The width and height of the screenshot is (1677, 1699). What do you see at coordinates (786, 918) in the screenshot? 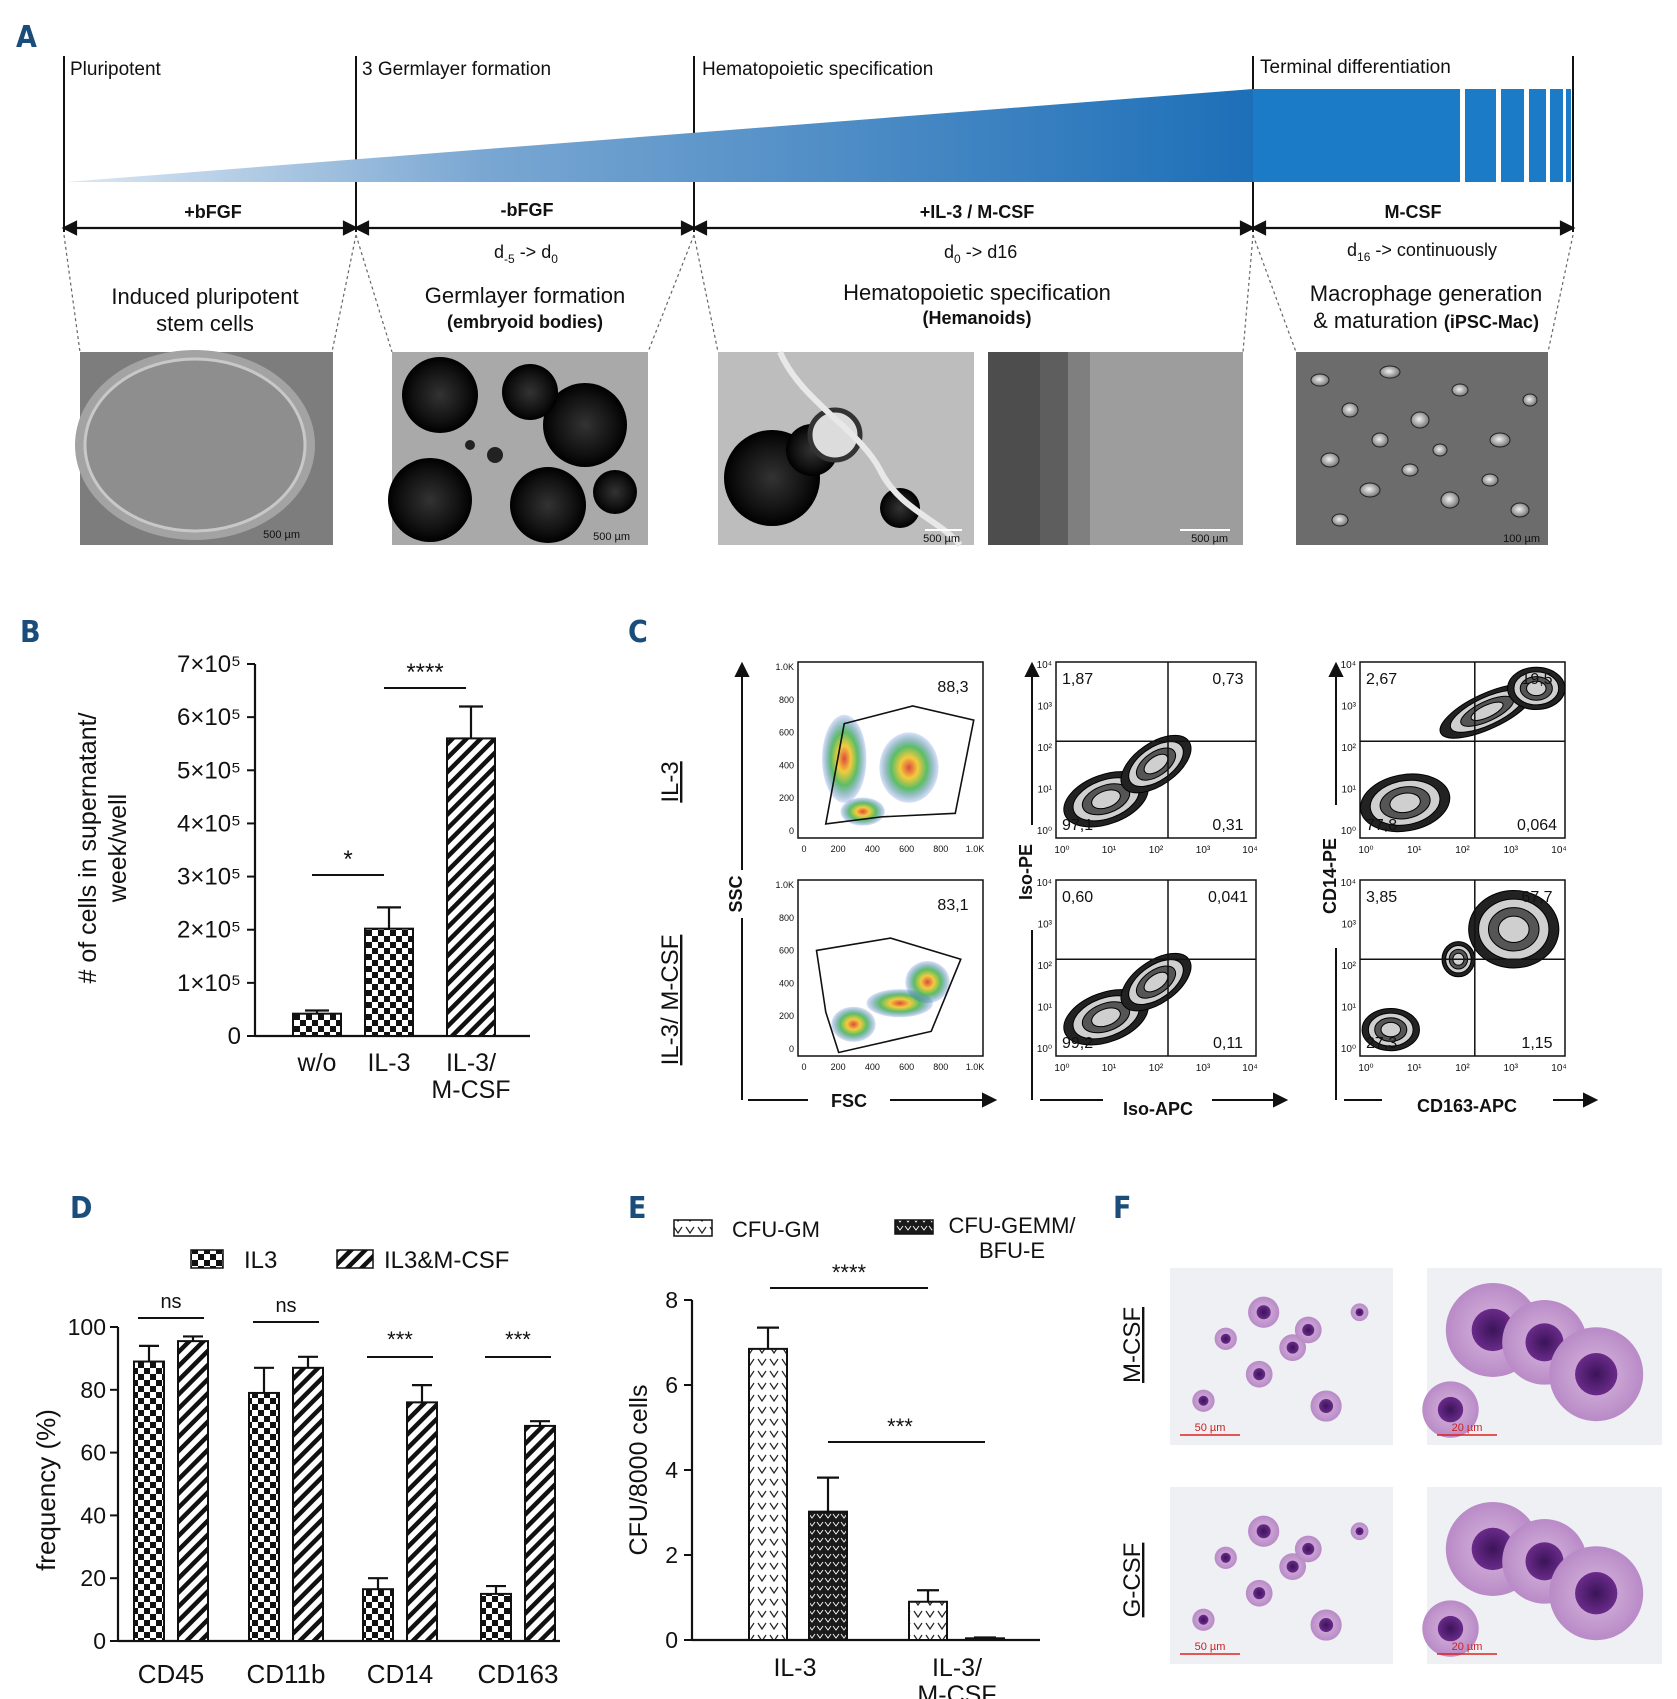
I see `y-tick-label: 800` at bounding box center [786, 918].